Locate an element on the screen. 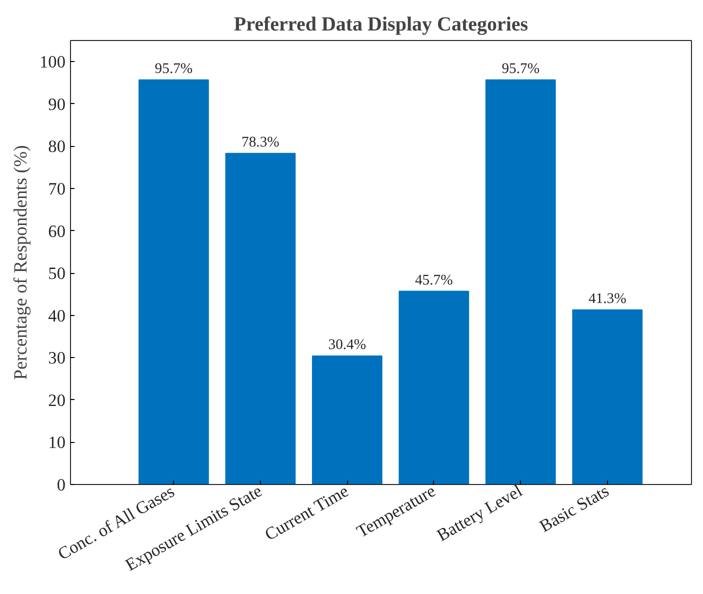 This screenshot has height=594, width=703. data-label: 78.3% is located at coordinates (261, 142).